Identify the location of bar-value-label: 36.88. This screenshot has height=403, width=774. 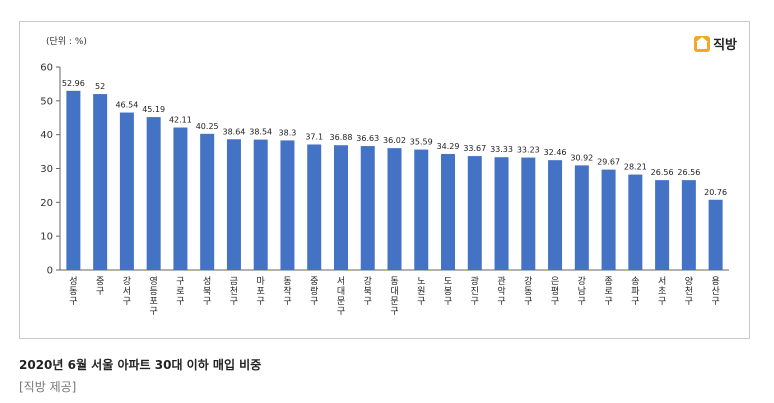
(341, 137).